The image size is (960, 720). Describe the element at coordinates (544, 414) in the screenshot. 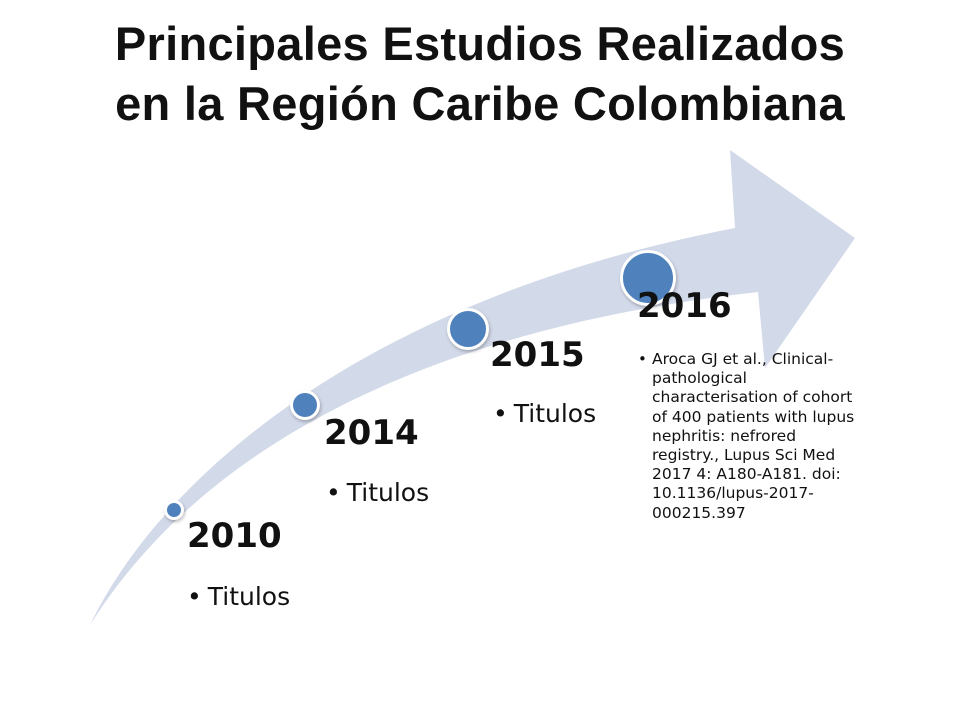

I see `timeline-item-2015: Titulos` at that location.